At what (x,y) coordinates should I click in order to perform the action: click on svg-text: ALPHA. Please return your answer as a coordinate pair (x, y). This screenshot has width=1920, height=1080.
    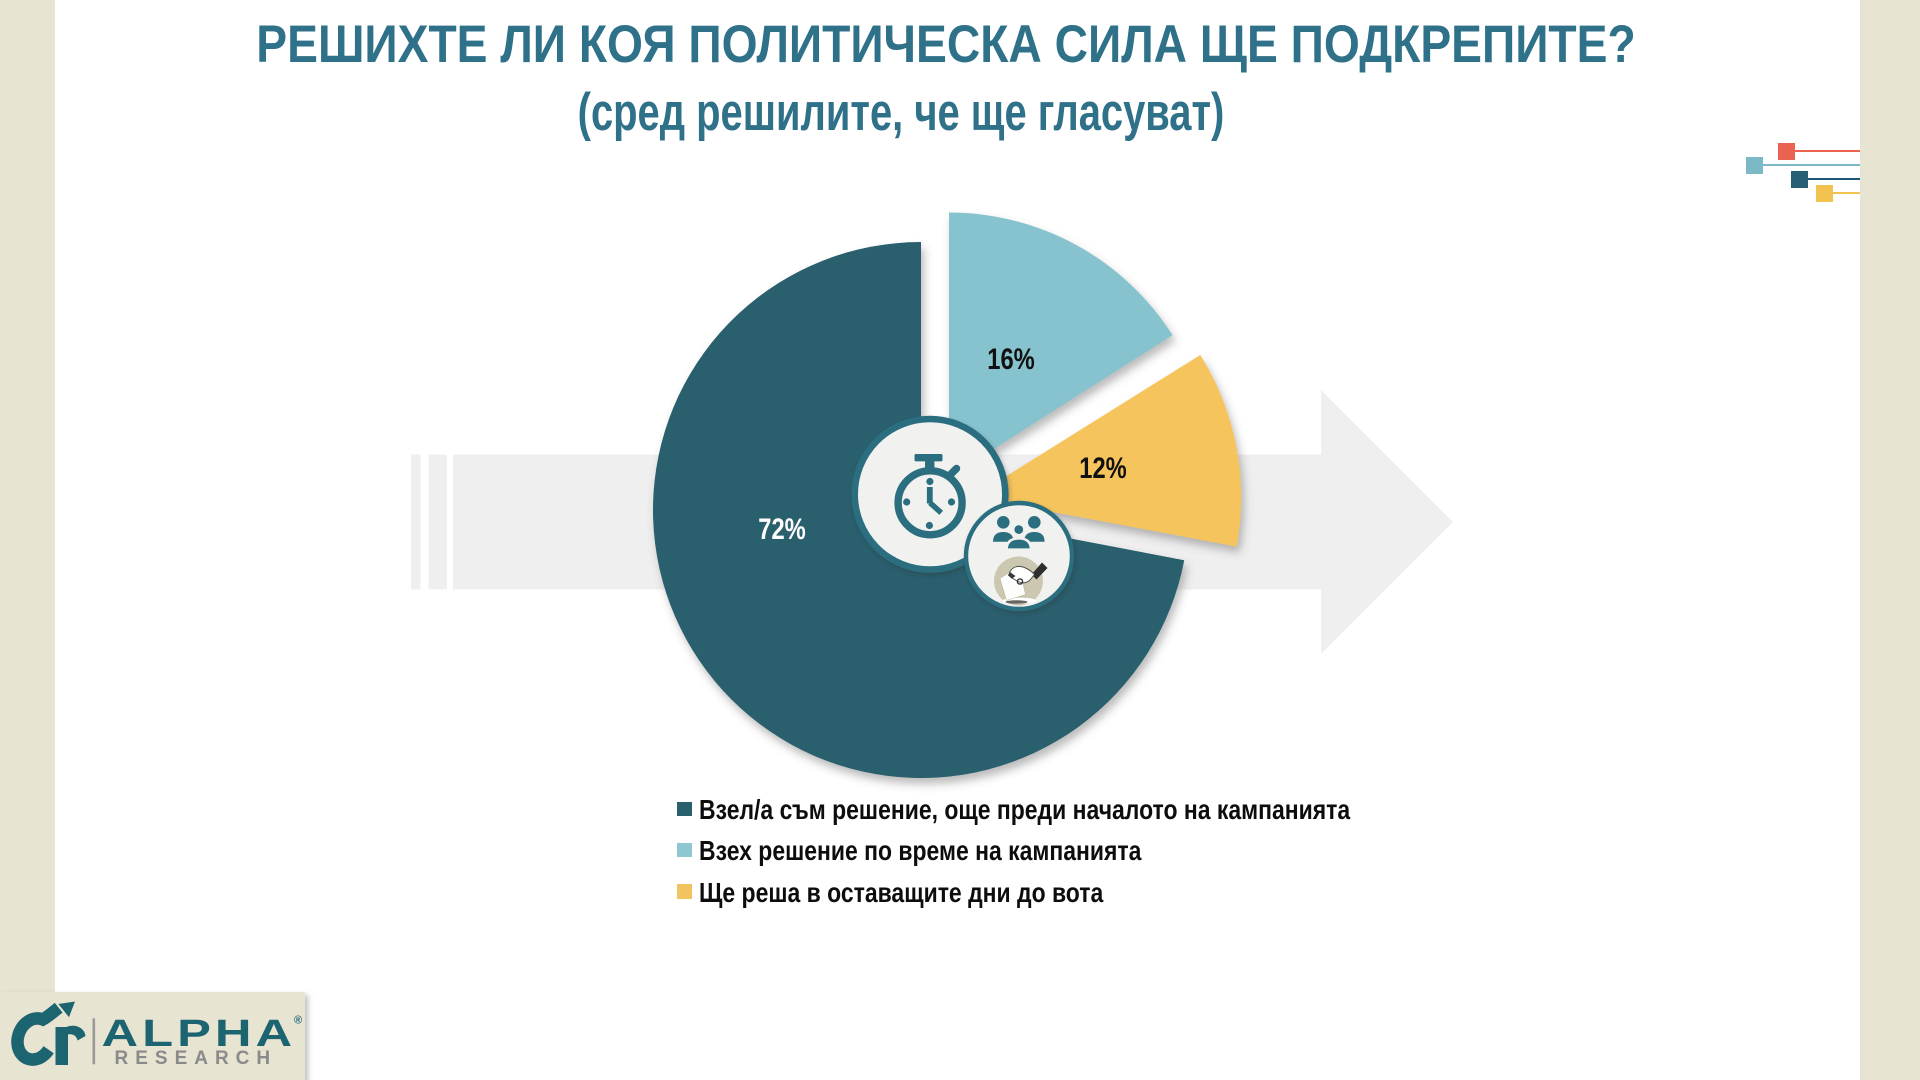
    Looking at the image, I should click on (199, 1033).